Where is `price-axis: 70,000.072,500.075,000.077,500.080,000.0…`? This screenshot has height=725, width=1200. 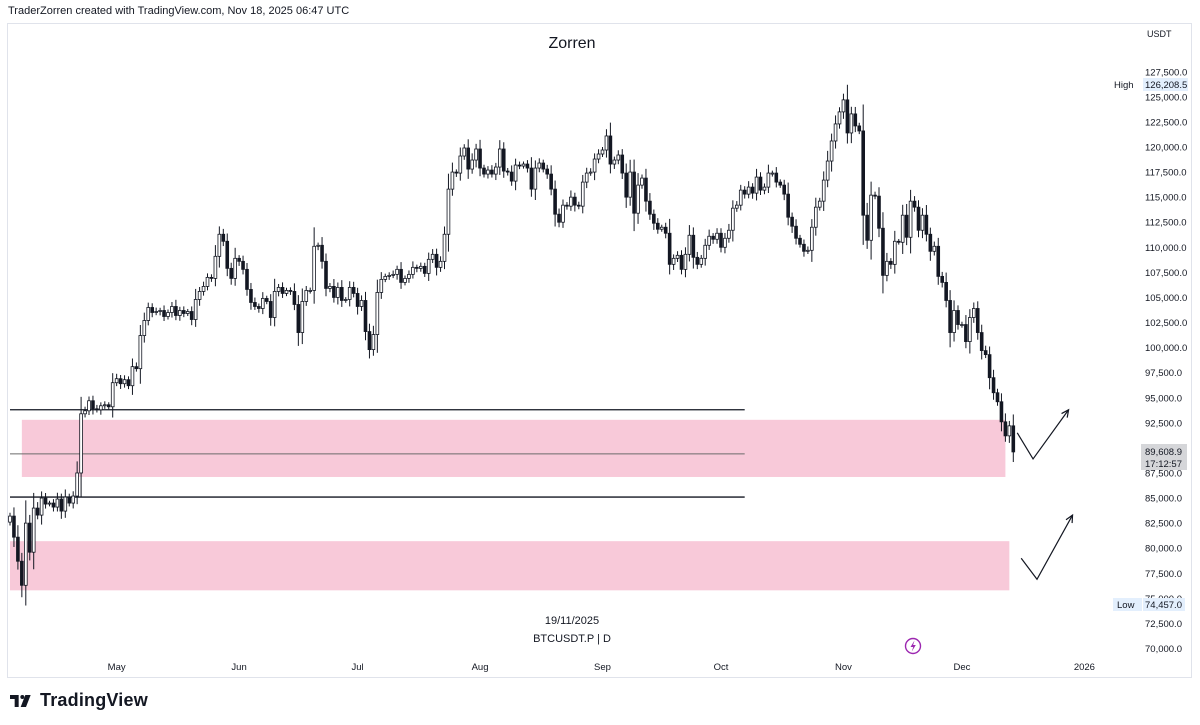
price-axis: 70,000.072,500.075,000.077,500.080,000.0… is located at coordinates (1166, 361).